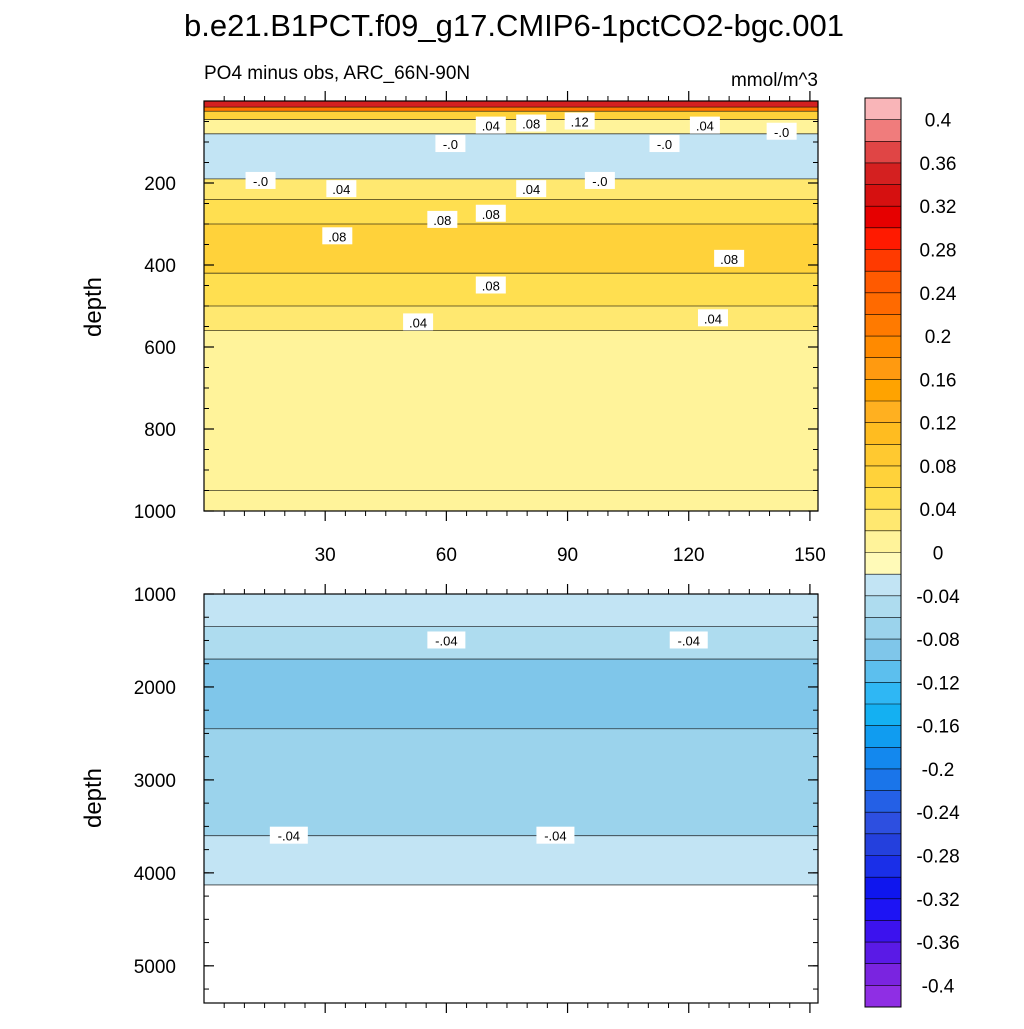 The height and width of the screenshot is (1029, 1024). What do you see at coordinates (938, 813) in the screenshot?
I see `colorbar-label: -0.24` at bounding box center [938, 813].